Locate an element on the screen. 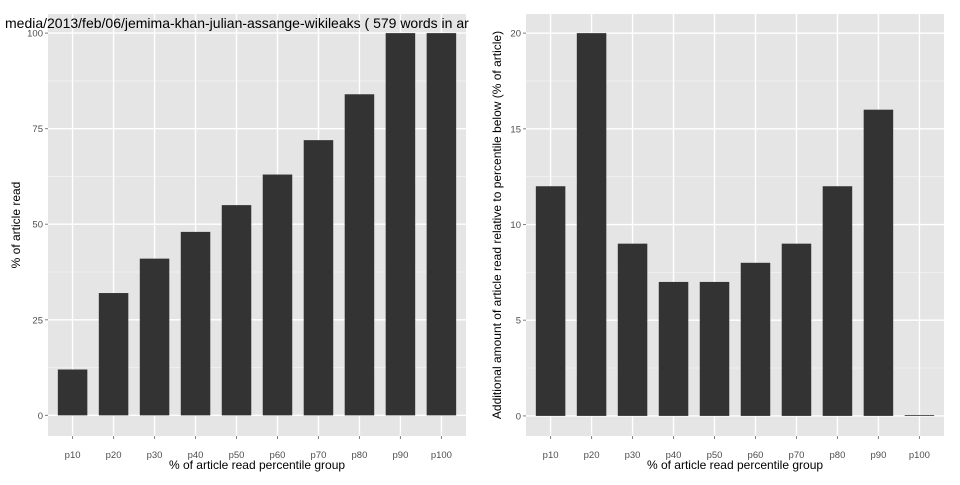 The width and height of the screenshot is (960, 485). right-y-tick-label: 15 is located at coordinates (515, 129).